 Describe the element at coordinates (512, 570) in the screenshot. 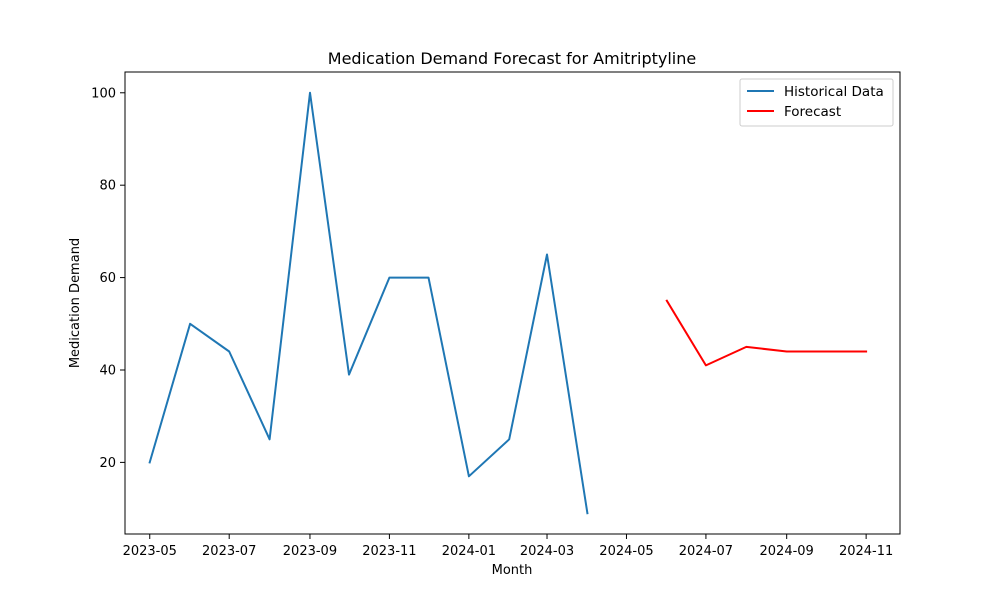

I see `x-axis-label: Month` at that location.